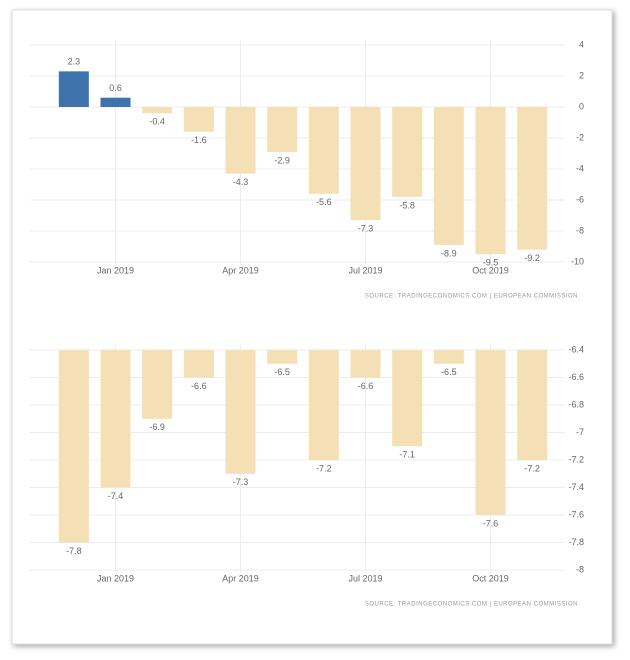 The image size is (630, 660). What do you see at coordinates (157, 122) in the screenshot?
I see `value-label: -0.4` at bounding box center [157, 122].